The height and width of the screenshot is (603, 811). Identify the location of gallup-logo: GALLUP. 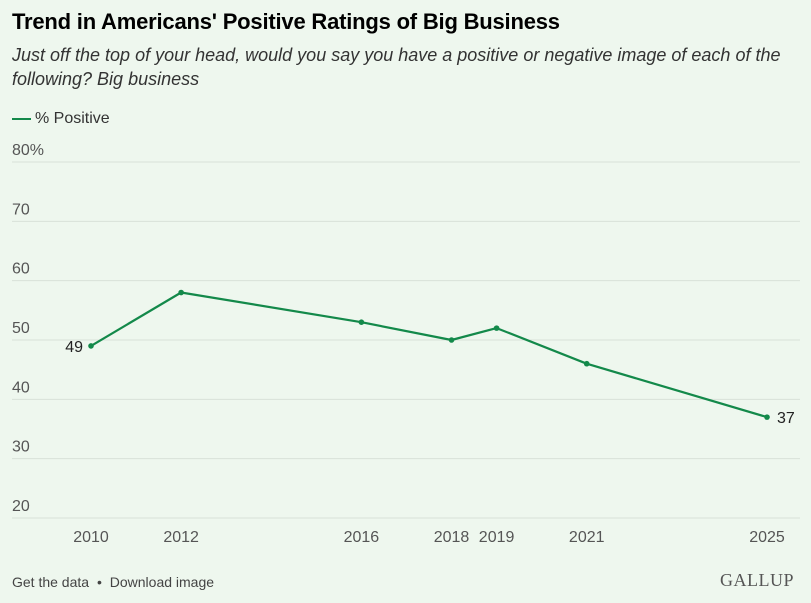
(757, 580).